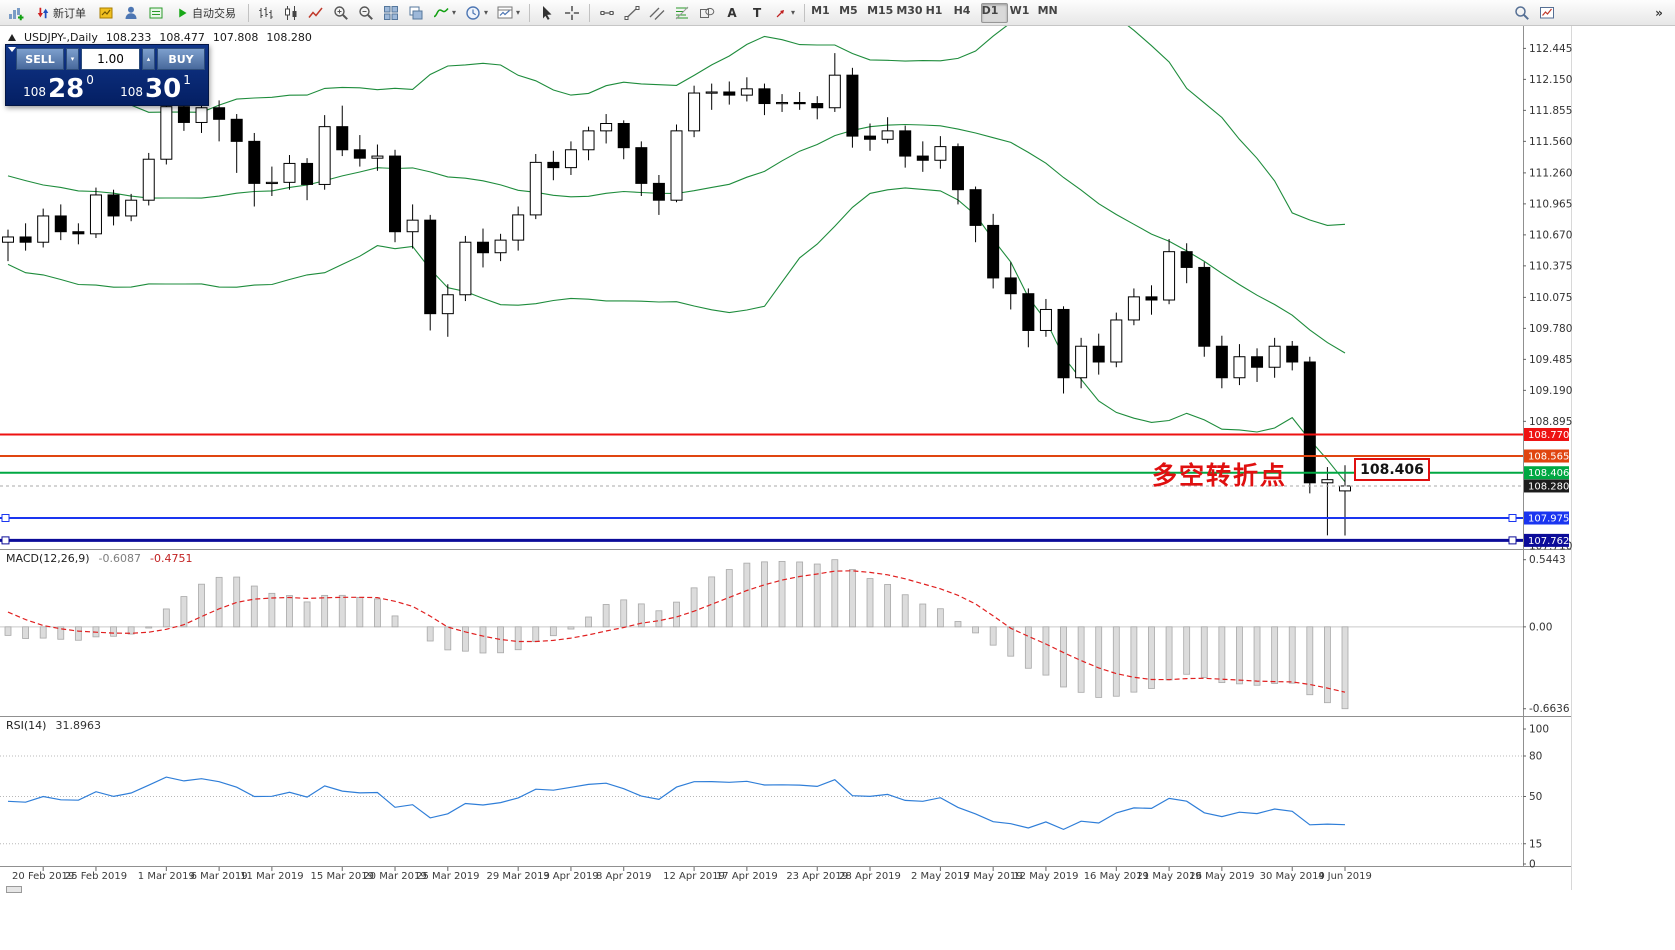  Describe the element at coordinates (607, 13) in the screenshot. I see `horizontal-line-button` at that location.